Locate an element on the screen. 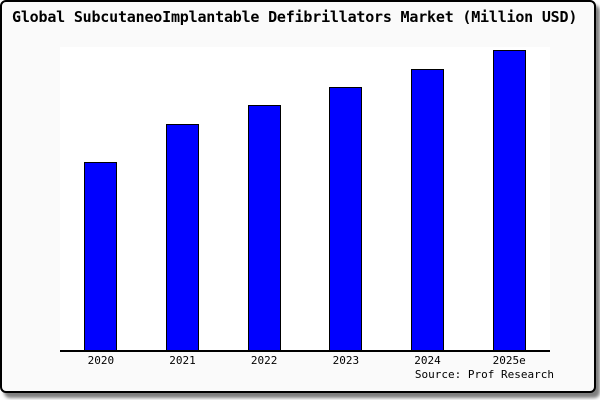 This screenshot has height=400, width=600. bar-slot-2021 is located at coordinates (183, 198).